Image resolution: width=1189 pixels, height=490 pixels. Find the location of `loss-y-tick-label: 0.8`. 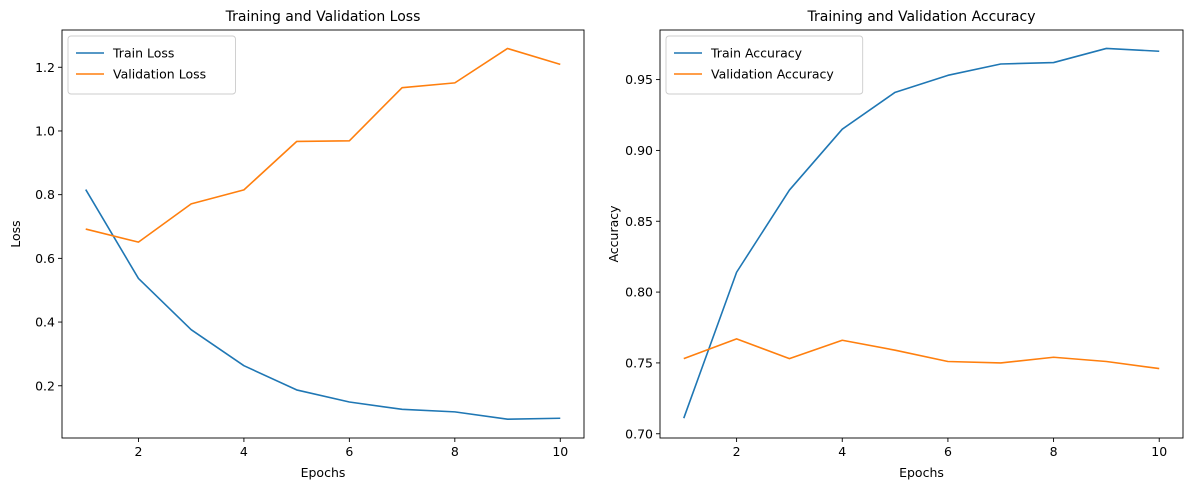

loss-y-tick-label: 0.8 is located at coordinates (45, 194).